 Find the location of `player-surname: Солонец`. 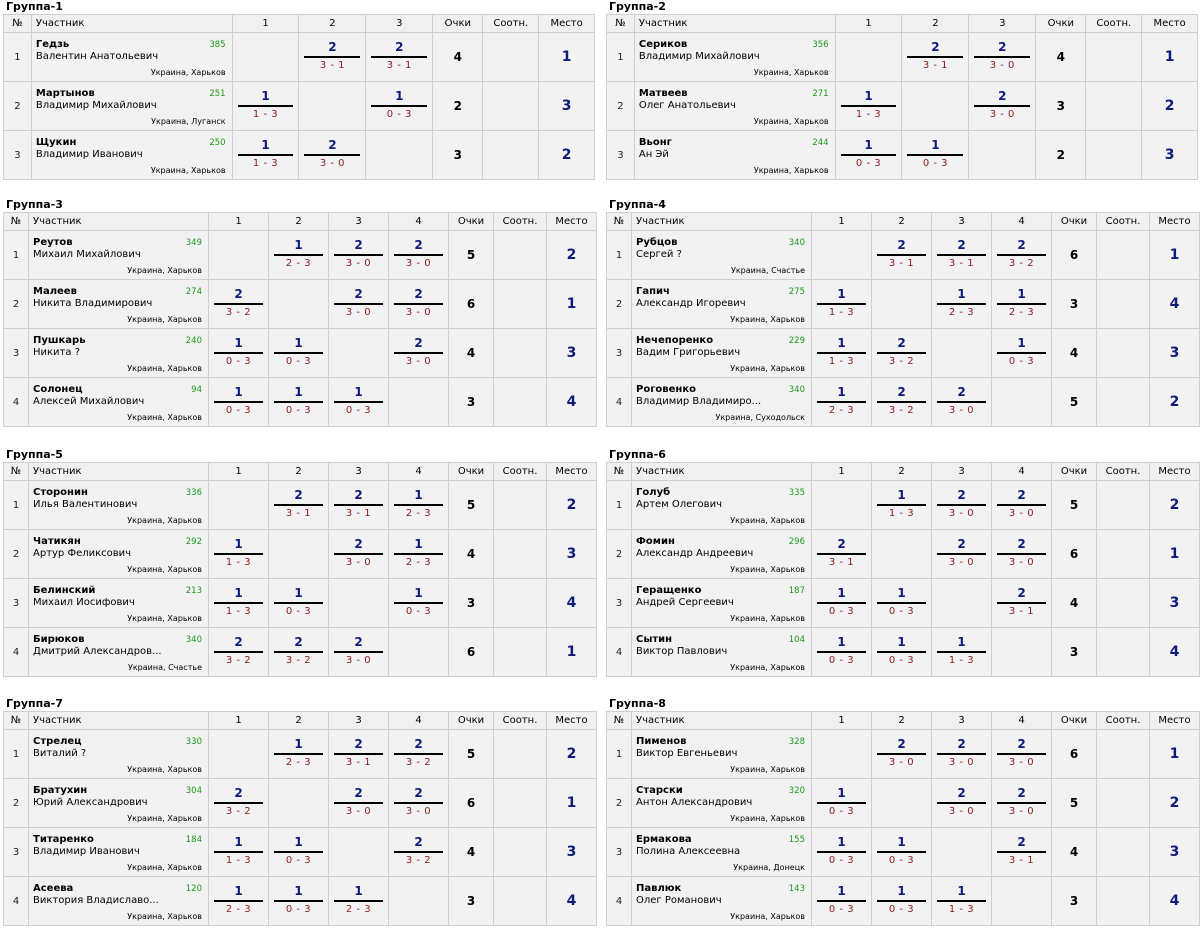

player-surname: Солонец is located at coordinates (58, 389).